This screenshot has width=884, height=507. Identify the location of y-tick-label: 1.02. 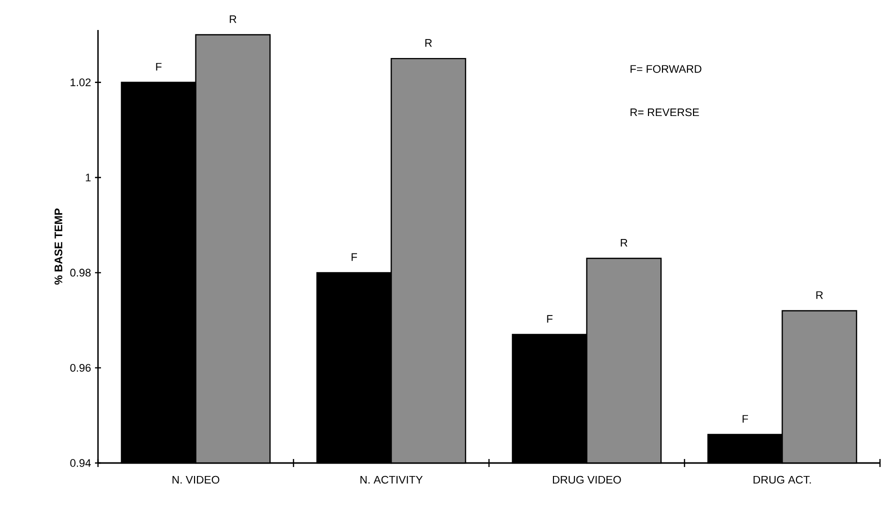
(80, 82).